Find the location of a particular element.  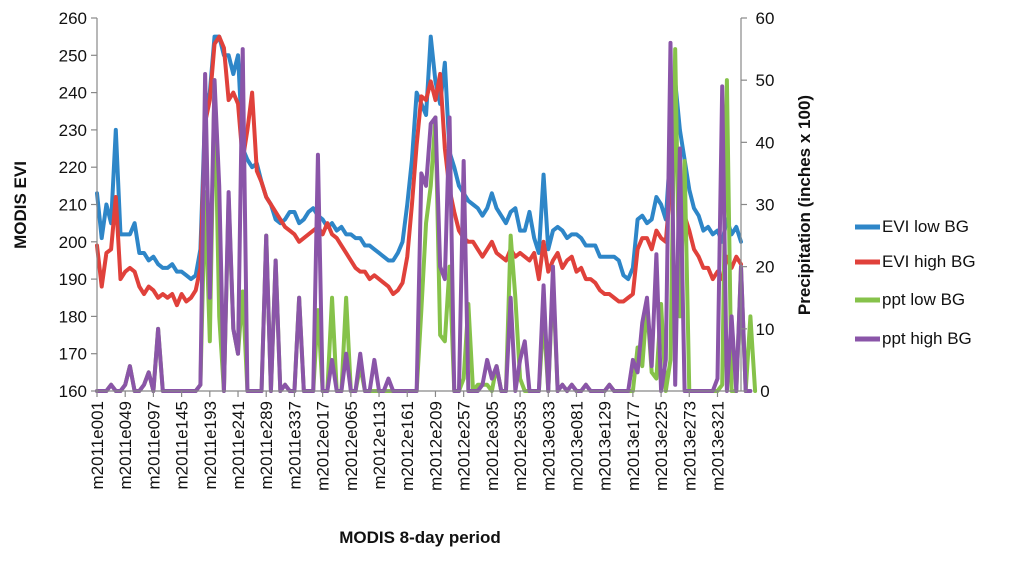

x-tick-label: m2011e145 is located at coordinates (182, 445).